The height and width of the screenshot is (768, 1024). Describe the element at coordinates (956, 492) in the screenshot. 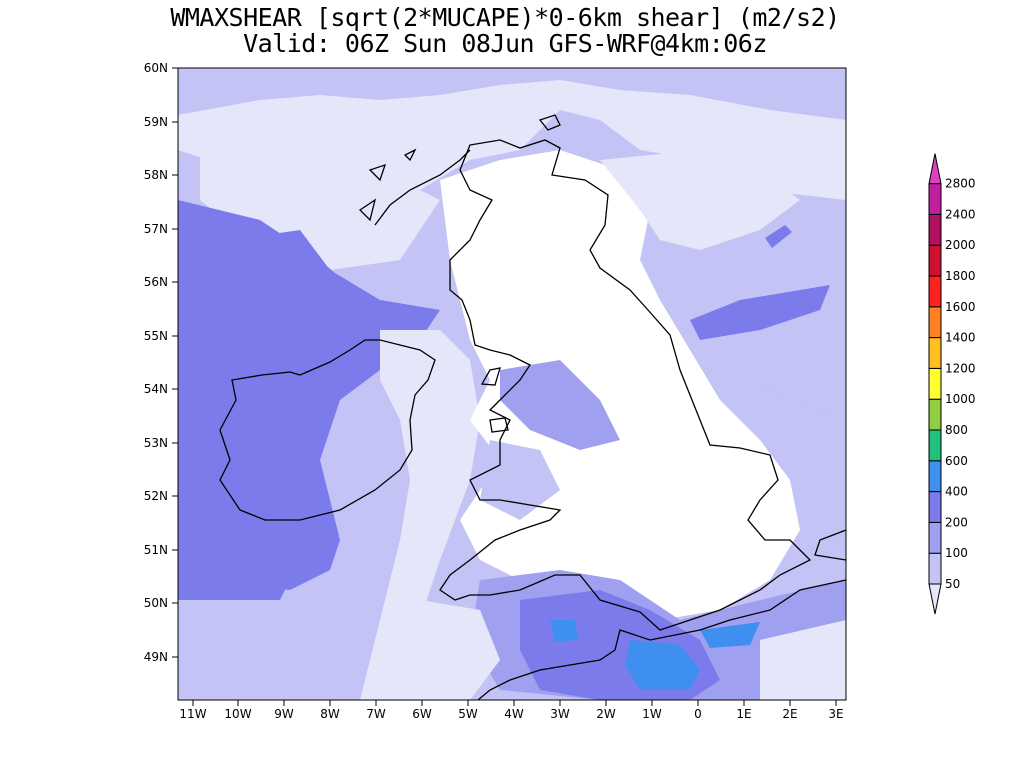

I see `colorbar-label: 400` at that location.